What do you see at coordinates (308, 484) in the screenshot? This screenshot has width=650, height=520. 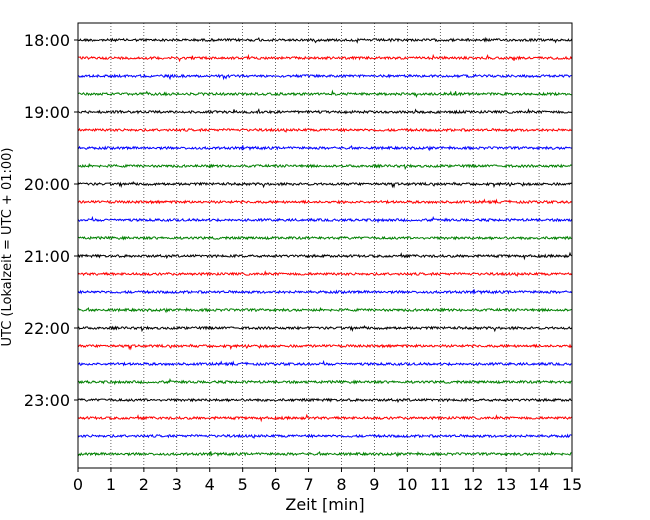 I see `x-tick-label: 7` at bounding box center [308, 484].